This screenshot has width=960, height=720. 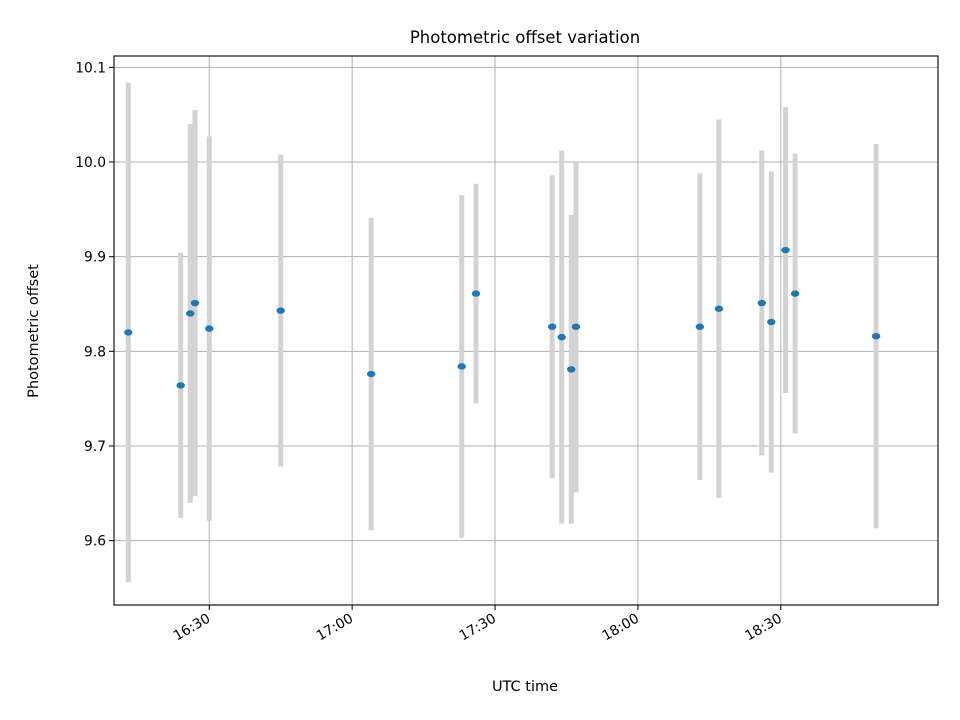 What do you see at coordinates (525, 687) in the screenshot?
I see `x-axis-label: UTC time` at bounding box center [525, 687].